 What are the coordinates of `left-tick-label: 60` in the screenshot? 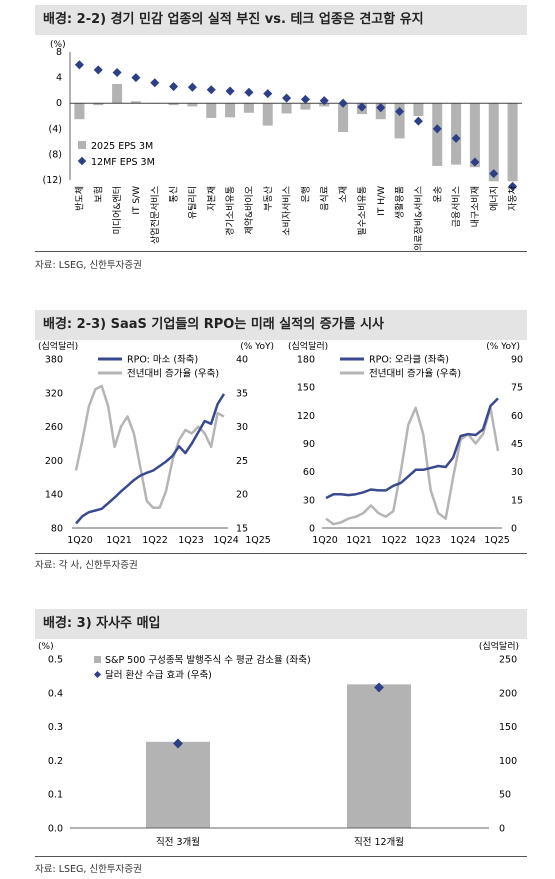 It's located at (309, 472).